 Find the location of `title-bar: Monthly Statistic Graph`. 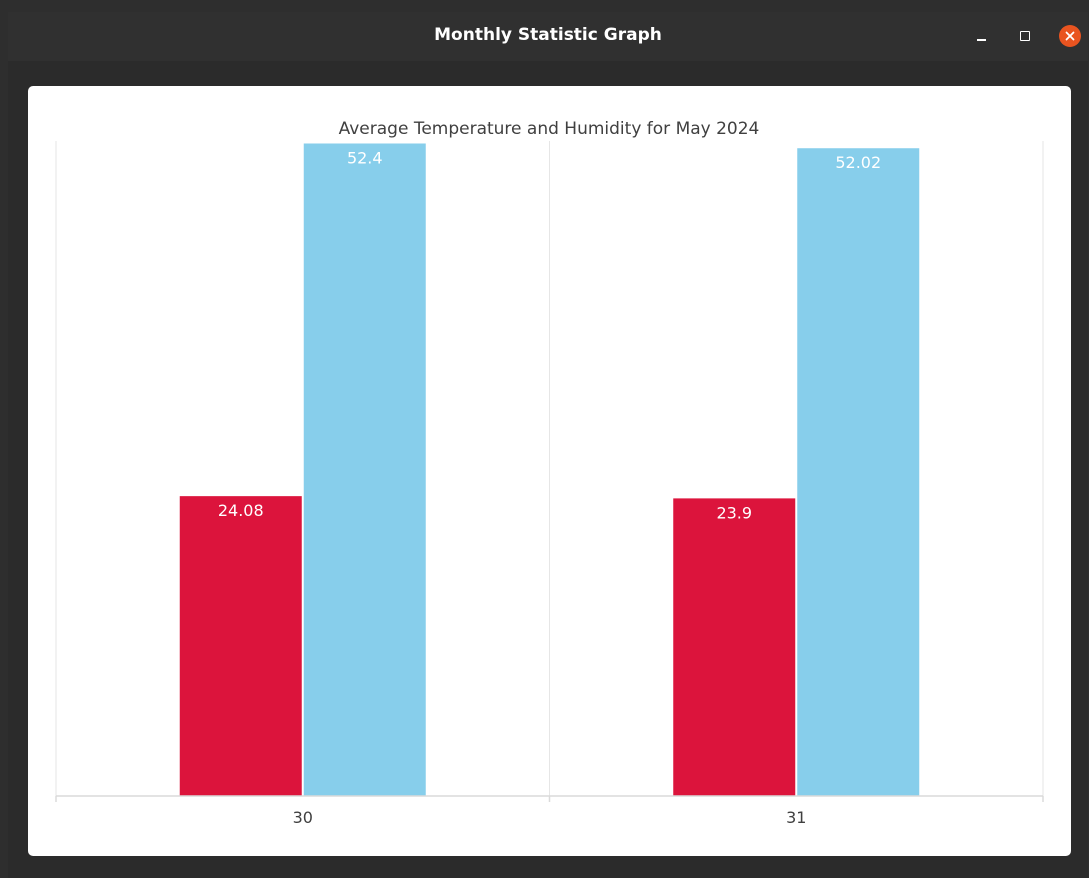

title-bar: Monthly Statistic Graph is located at coordinates (548, 36).